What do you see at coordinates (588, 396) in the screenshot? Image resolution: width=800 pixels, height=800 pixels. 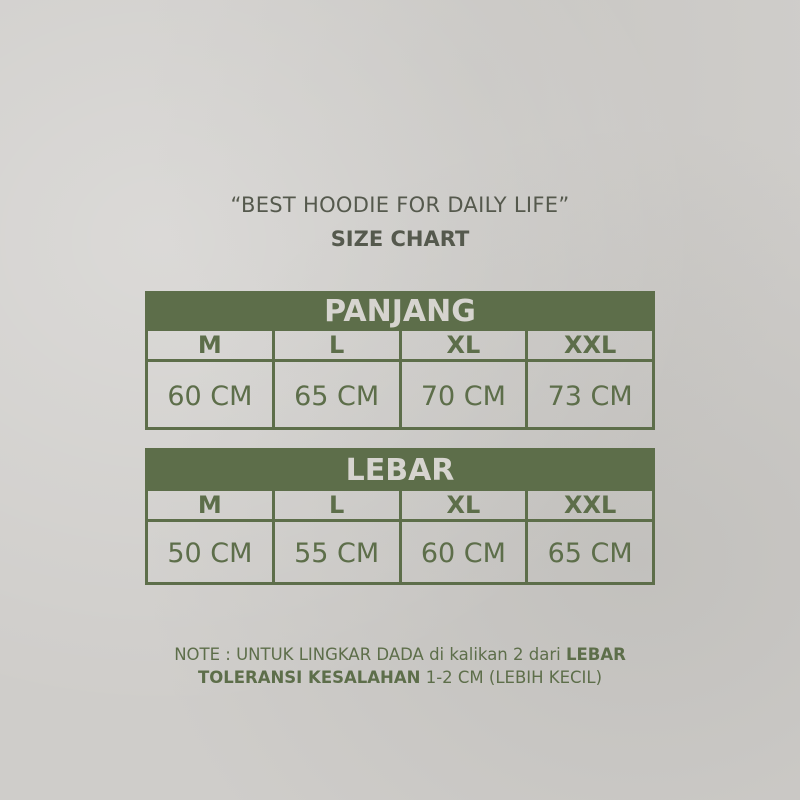 I see `value-cell: 73 CM` at bounding box center [588, 396].